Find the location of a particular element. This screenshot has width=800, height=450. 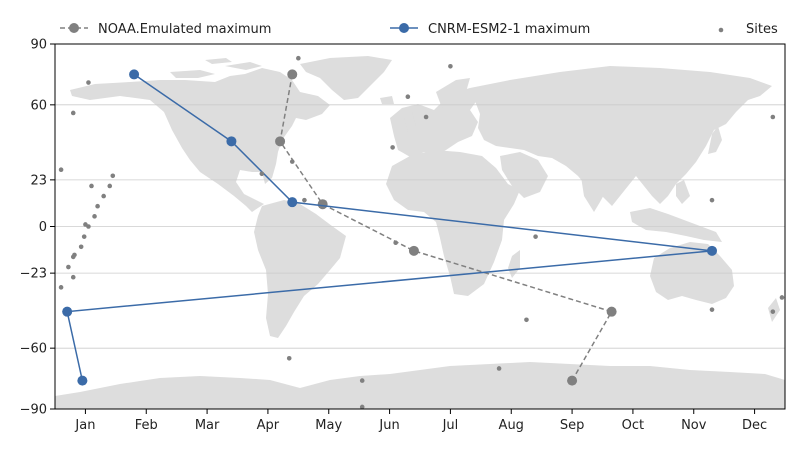

japan-islands is located at coordinates (715, 140).